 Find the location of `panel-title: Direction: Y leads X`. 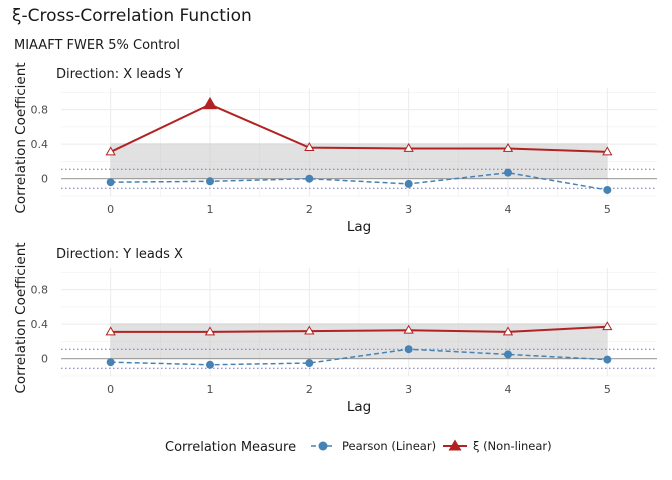

panel-title: Direction: Y leads X is located at coordinates (119, 254).